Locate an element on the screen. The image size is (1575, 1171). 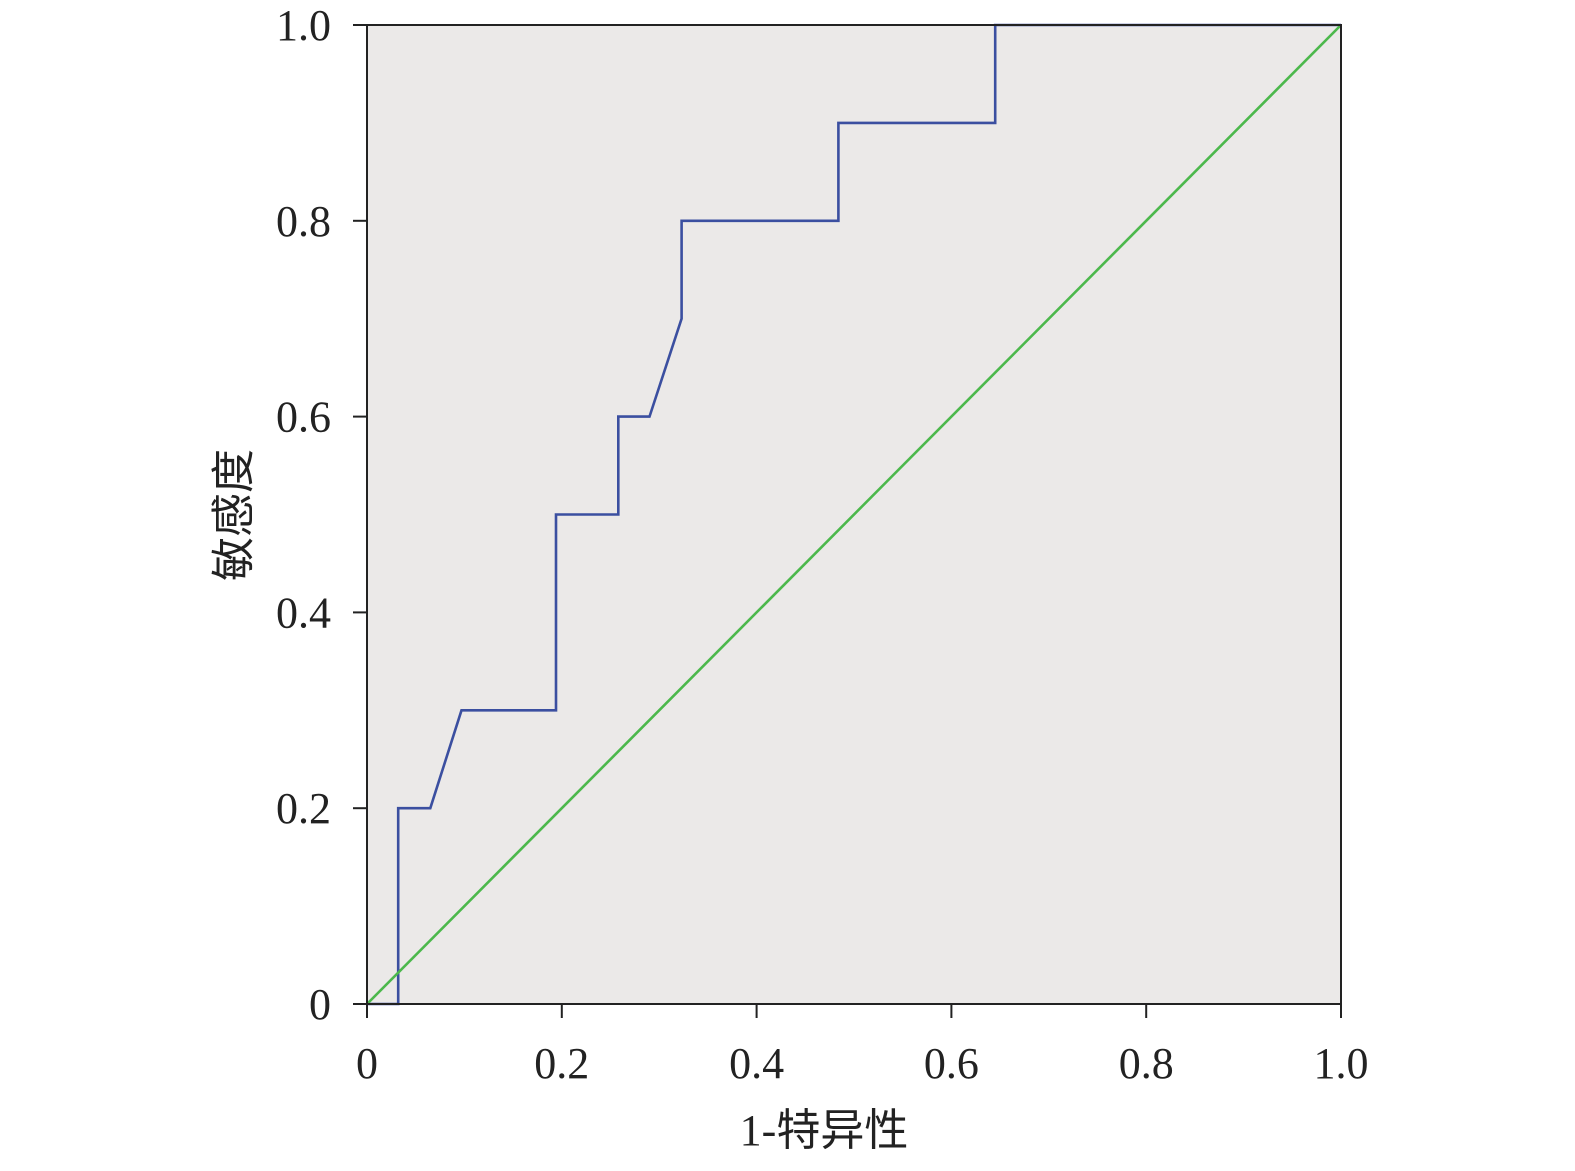
x-tick-label: 0.8 is located at coordinates (1146, 1063).